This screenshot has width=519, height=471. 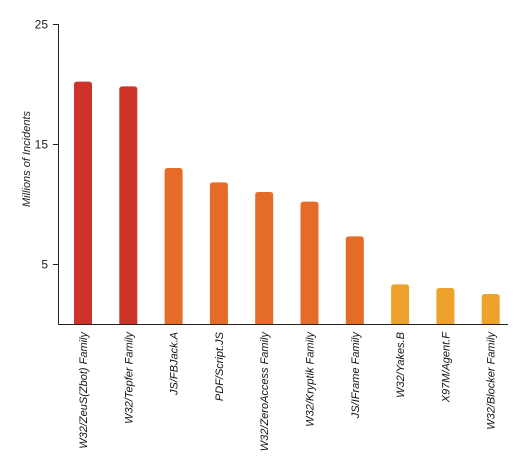 I want to click on y-tick-label: 15, so click(x=42, y=145).